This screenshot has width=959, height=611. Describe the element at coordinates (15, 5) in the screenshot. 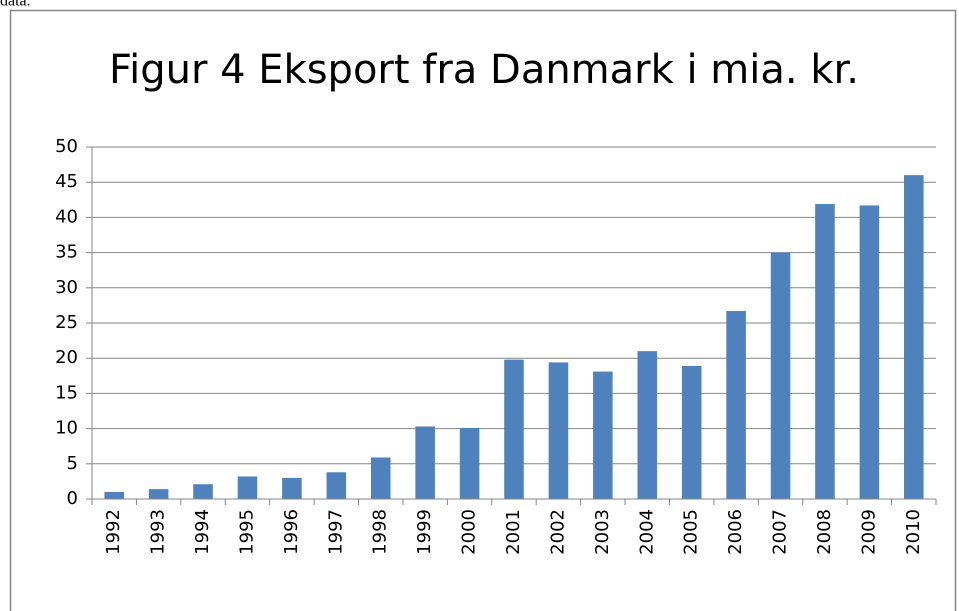

I see `header-fragment: data.` at that location.